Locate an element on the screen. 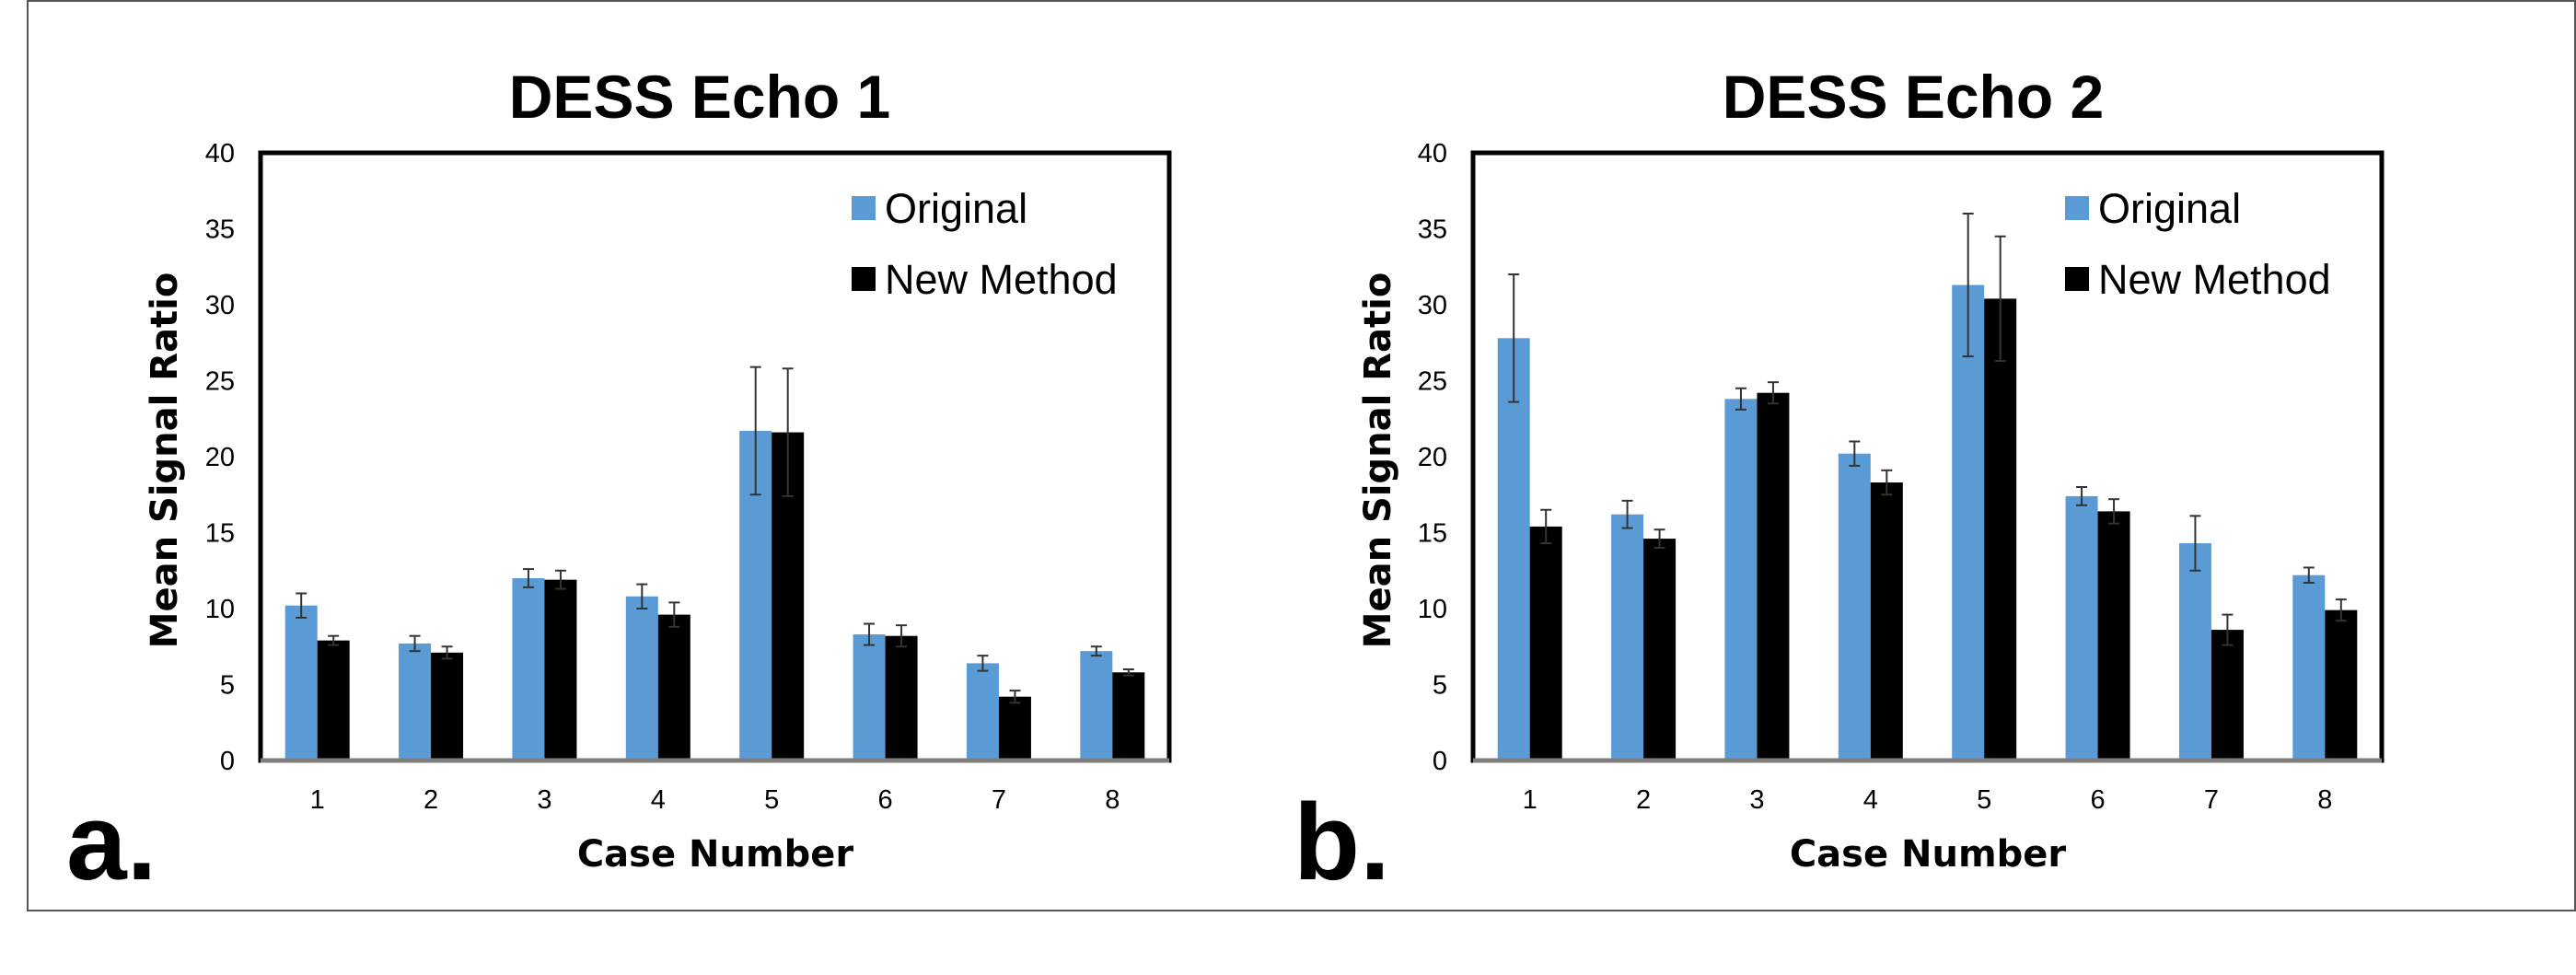  panel-label: a. is located at coordinates (111, 843).